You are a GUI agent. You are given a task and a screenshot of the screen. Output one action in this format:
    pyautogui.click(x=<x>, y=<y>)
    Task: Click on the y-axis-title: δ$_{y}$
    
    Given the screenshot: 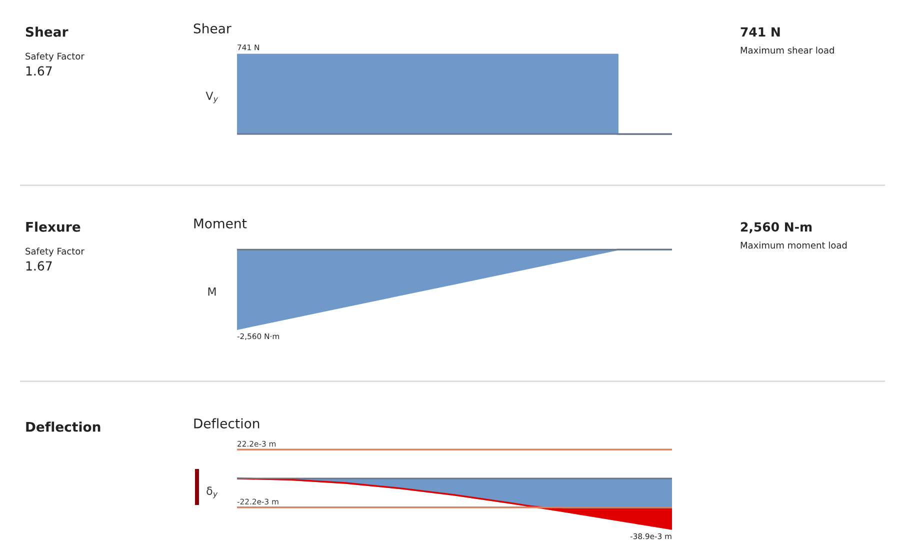 What is the action you would take?
    pyautogui.click(x=212, y=492)
    